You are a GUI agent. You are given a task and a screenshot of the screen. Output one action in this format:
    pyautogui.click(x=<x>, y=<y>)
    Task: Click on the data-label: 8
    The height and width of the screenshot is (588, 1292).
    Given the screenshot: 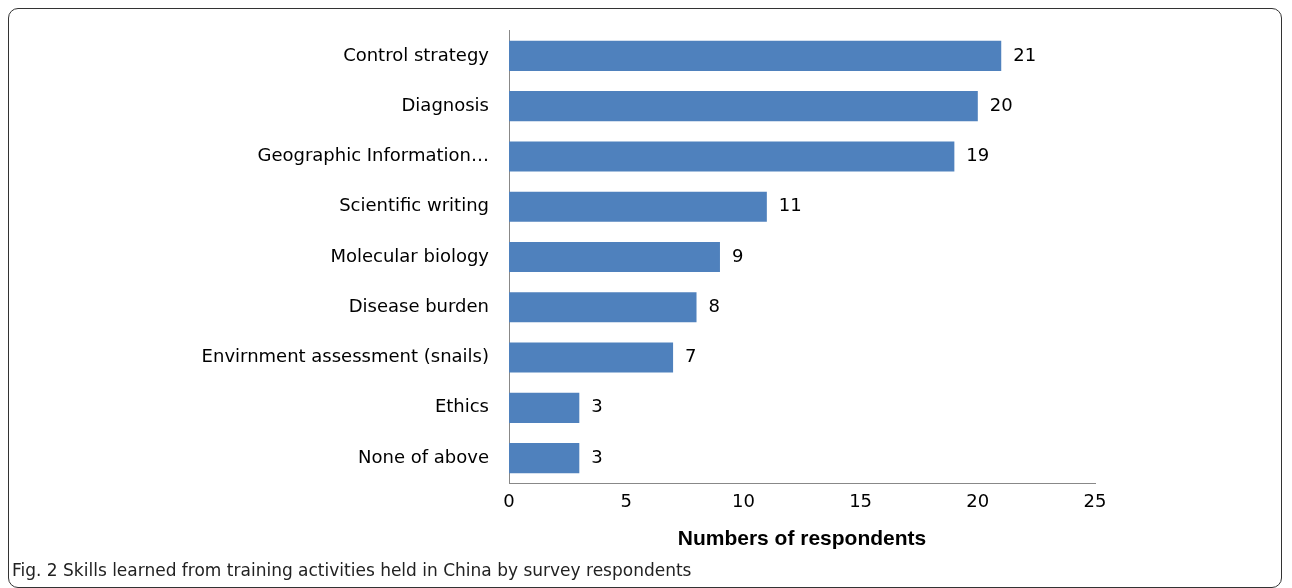 What is the action you would take?
    pyautogui.click(x=714, y=305)
    